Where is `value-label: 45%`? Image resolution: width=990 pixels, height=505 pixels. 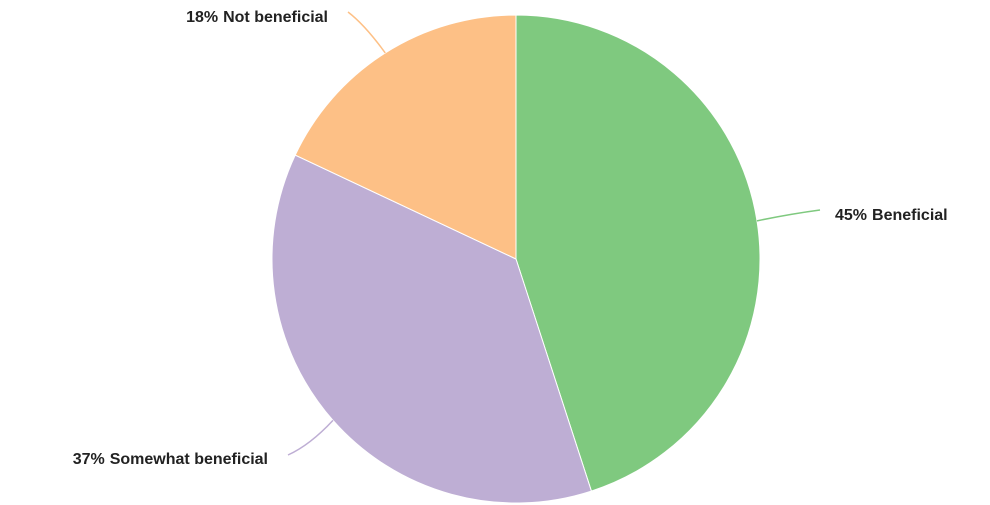 value-label: 45% is located at coordinates (851, 215).